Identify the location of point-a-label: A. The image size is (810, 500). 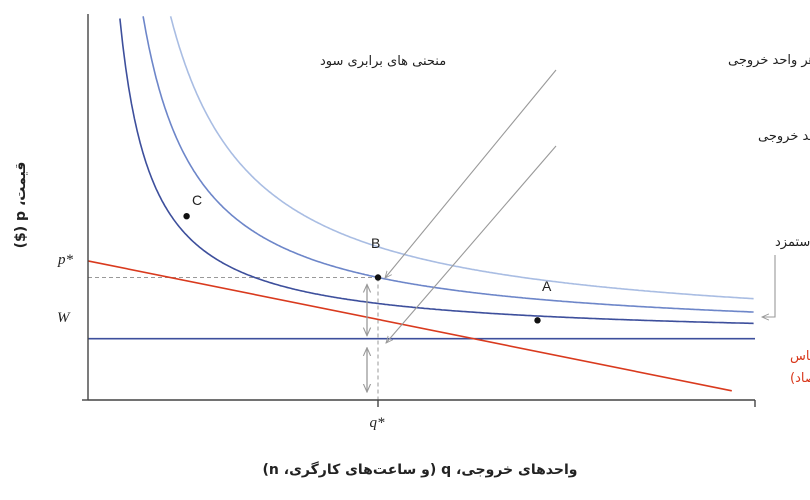
(547, 286).